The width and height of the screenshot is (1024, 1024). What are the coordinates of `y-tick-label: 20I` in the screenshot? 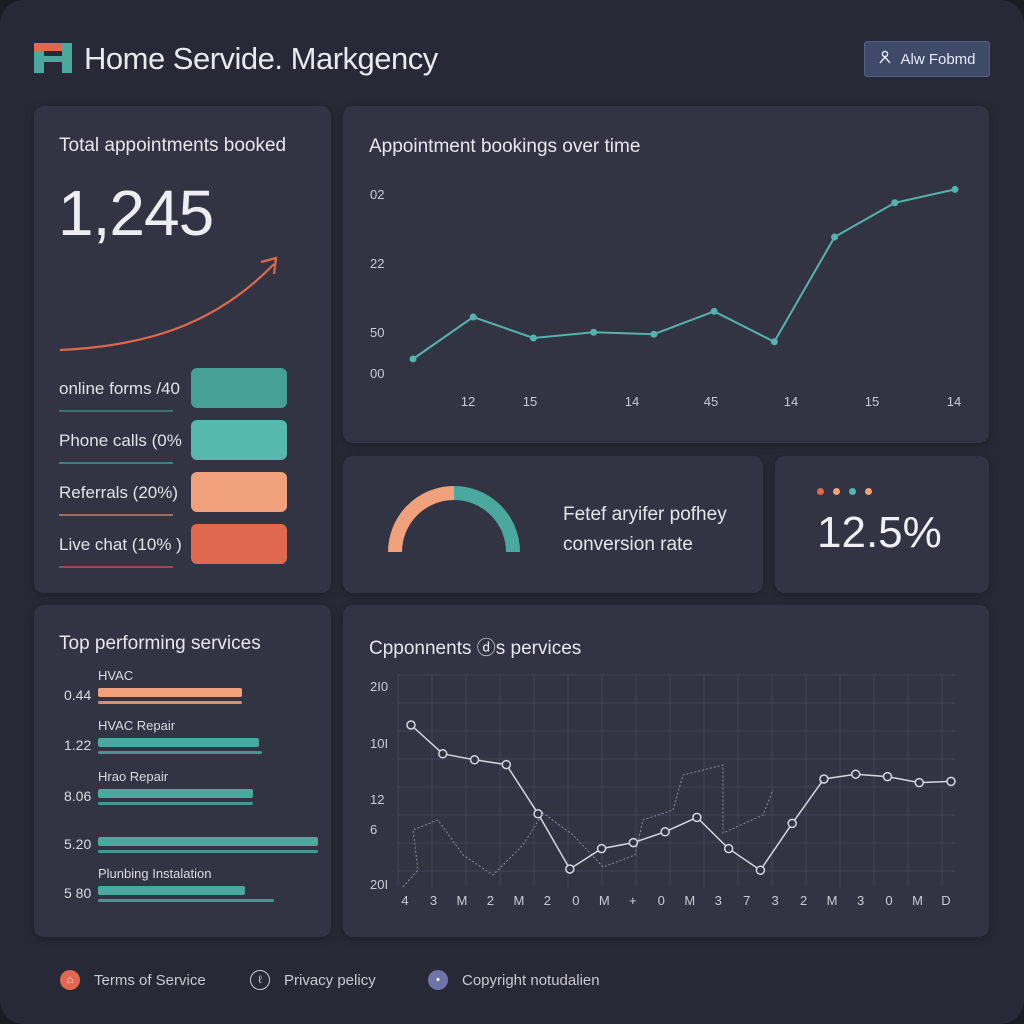 It's located at (379, 884).